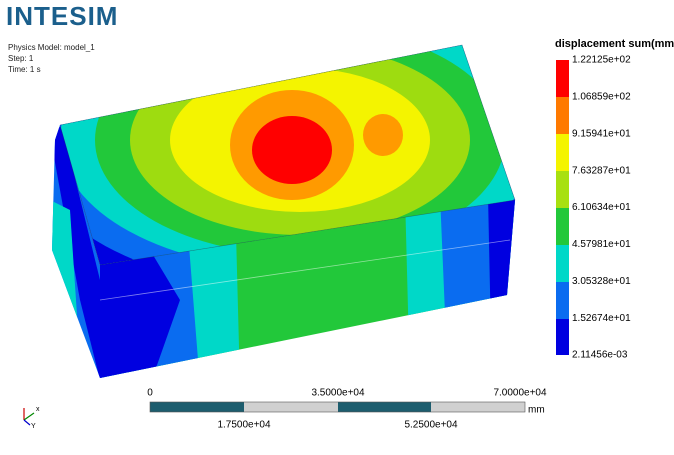  Describe the element at coordinates (600, 355) in the screenshot. I see `legend-label: 2.11456e-03` at that location.